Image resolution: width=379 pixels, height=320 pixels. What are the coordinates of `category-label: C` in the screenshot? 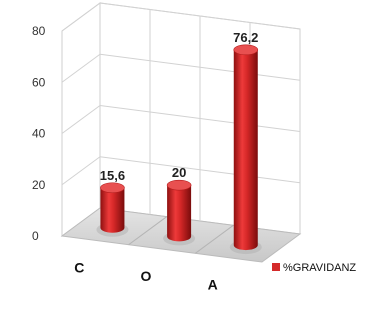 It's located at (79, 267).